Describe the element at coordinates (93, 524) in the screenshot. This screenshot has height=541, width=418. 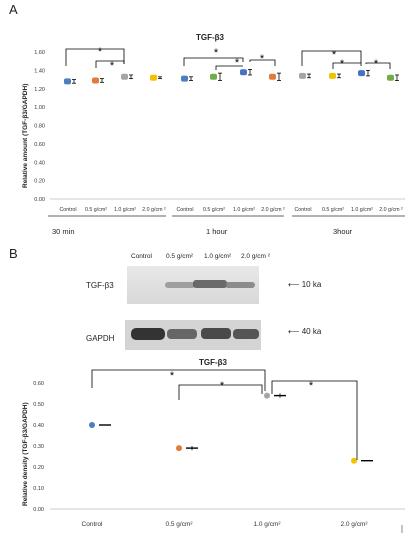
I see `chart-b-xlabel: Control` at that location.